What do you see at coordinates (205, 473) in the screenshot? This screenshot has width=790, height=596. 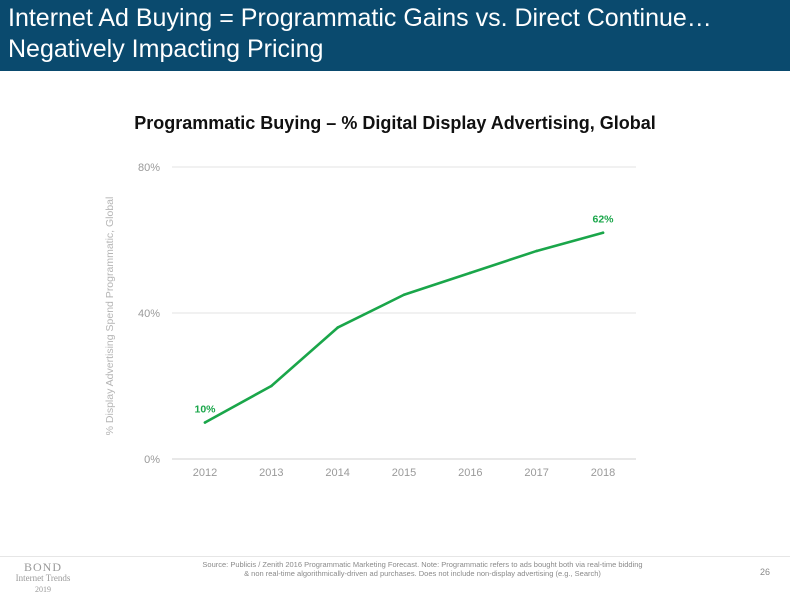 I see `x-tick-label-2012: 2012` at bounding box center [205, 473].